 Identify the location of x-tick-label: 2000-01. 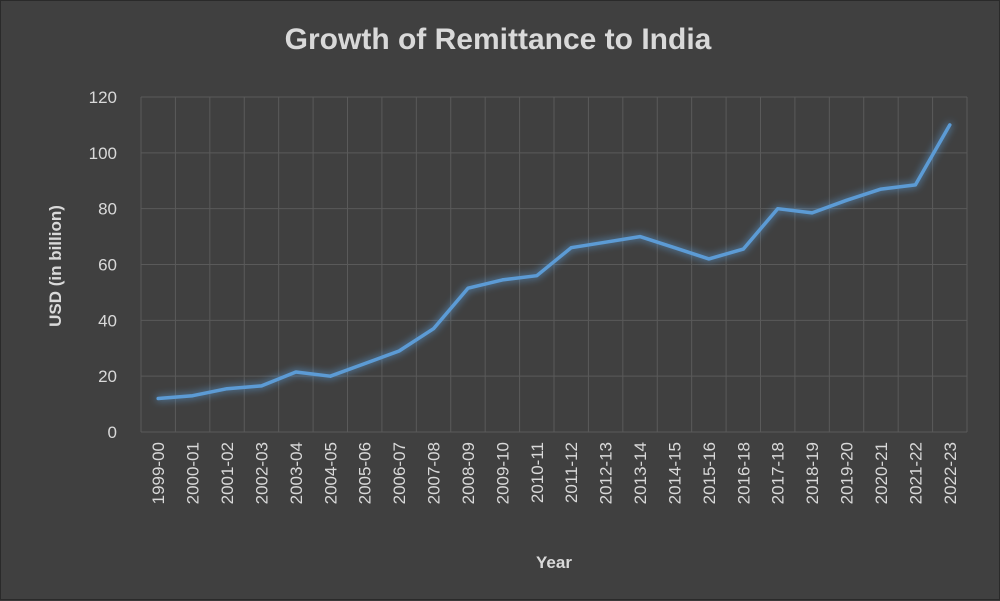
(193, 473).